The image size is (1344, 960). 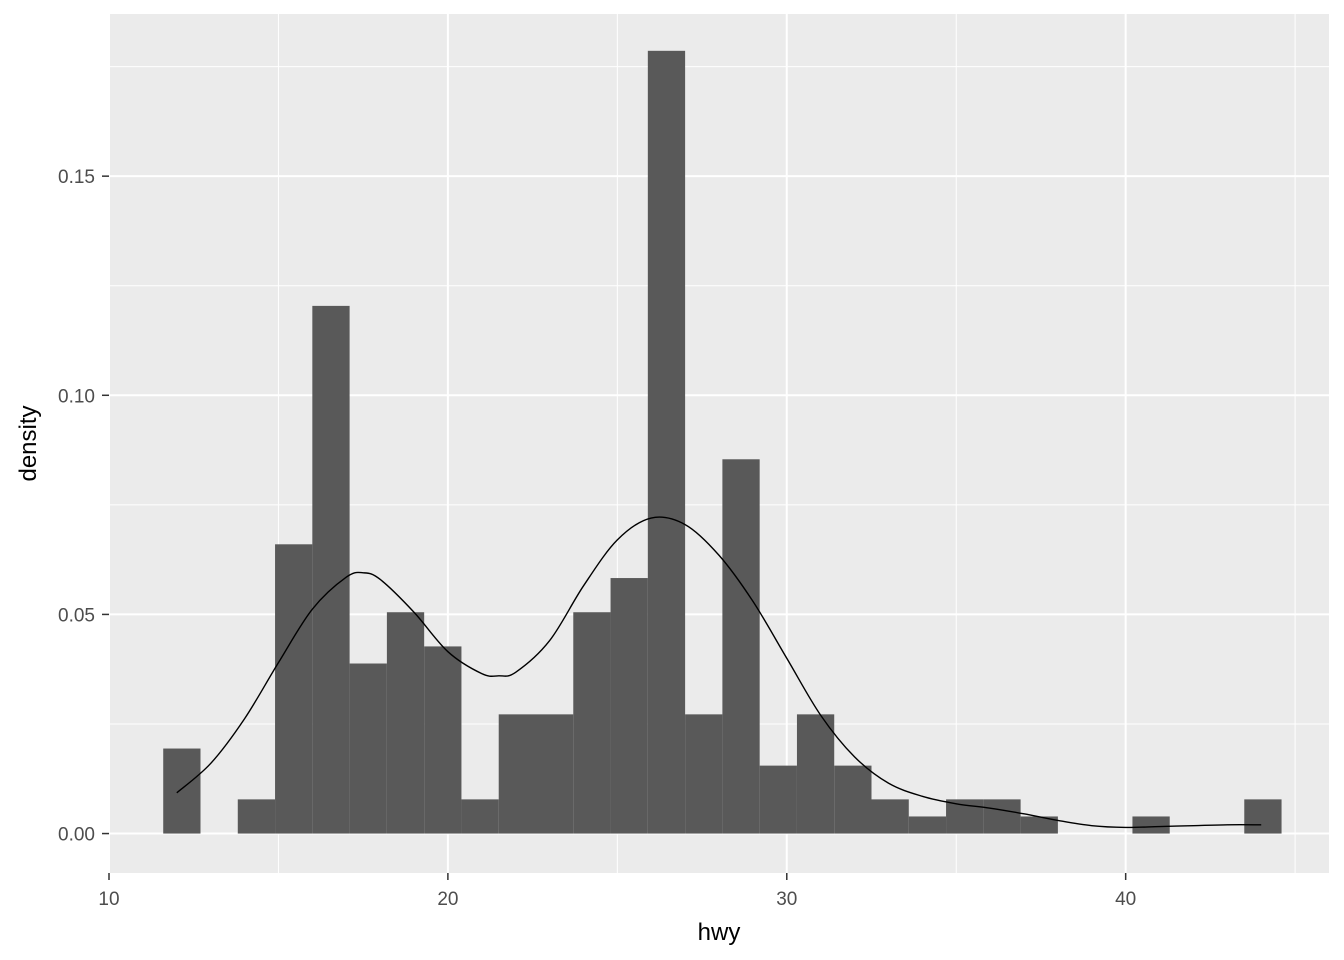 I want to click on x-axis-title: hwy, so click(x=719, y=932).